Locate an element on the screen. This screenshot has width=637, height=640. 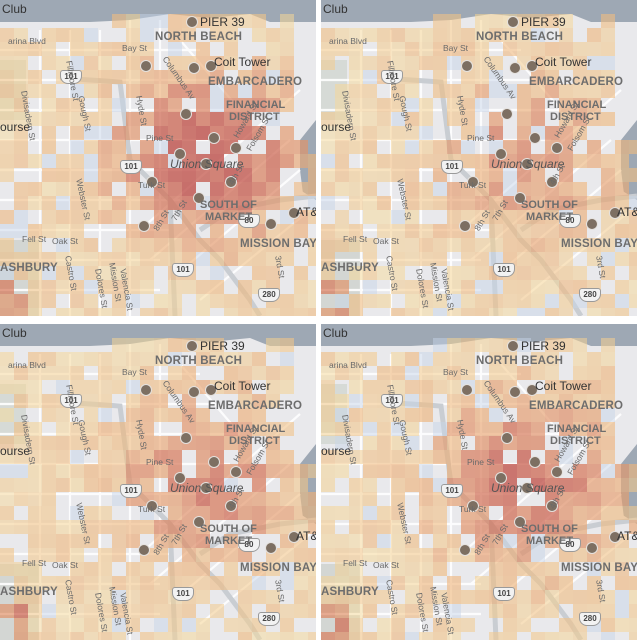
street-label-turk: Turk St is located at coordinates (473, 509).